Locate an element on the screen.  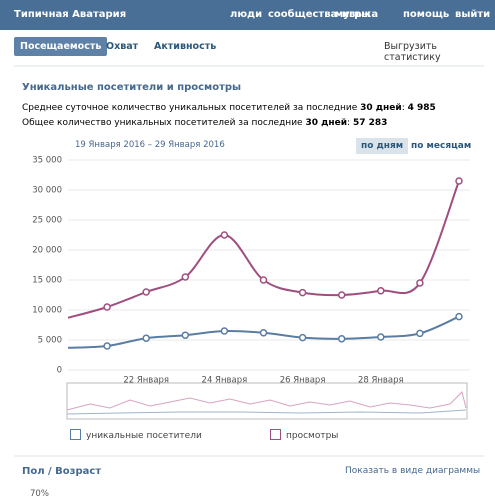
section-title: Пол / Возраст is located at coordinates (62, 471).